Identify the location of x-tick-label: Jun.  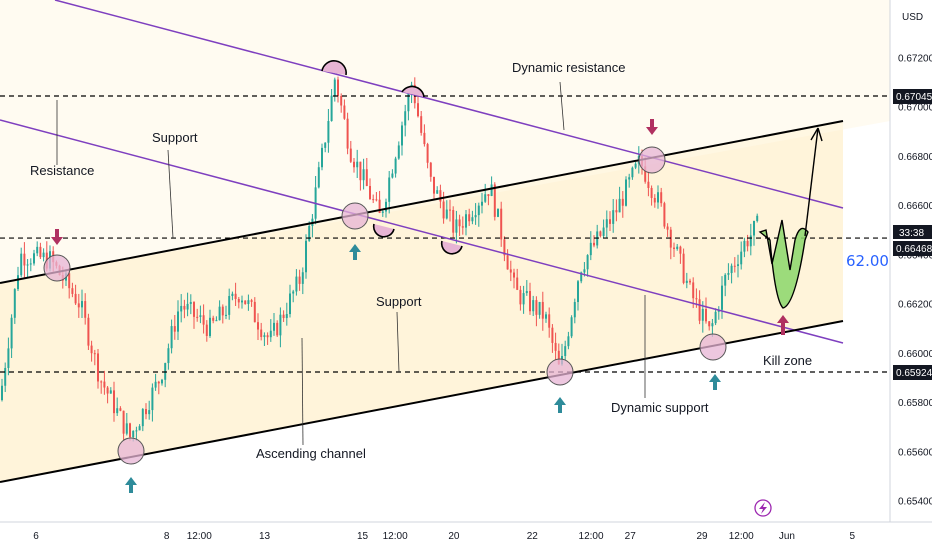
(787, 536).